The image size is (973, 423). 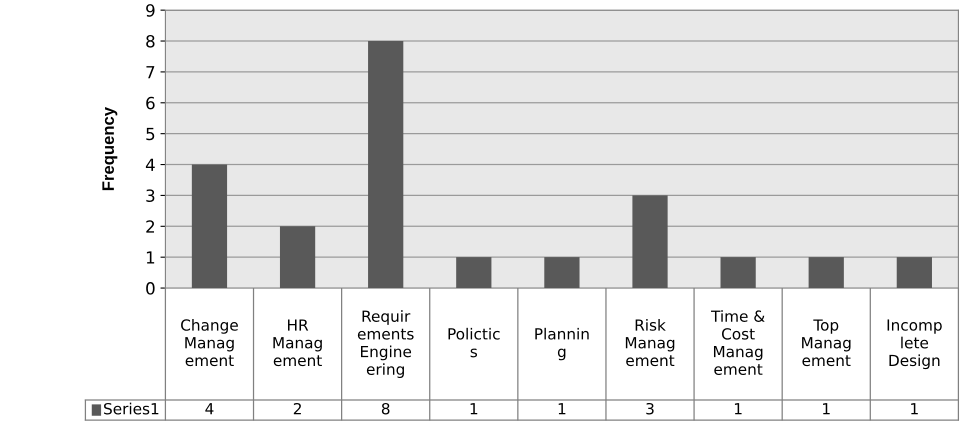 What do you see at coordinates (150, 10) in the screenshot?
I see `y-tick-label: 9` at bounding box center [150, 10].